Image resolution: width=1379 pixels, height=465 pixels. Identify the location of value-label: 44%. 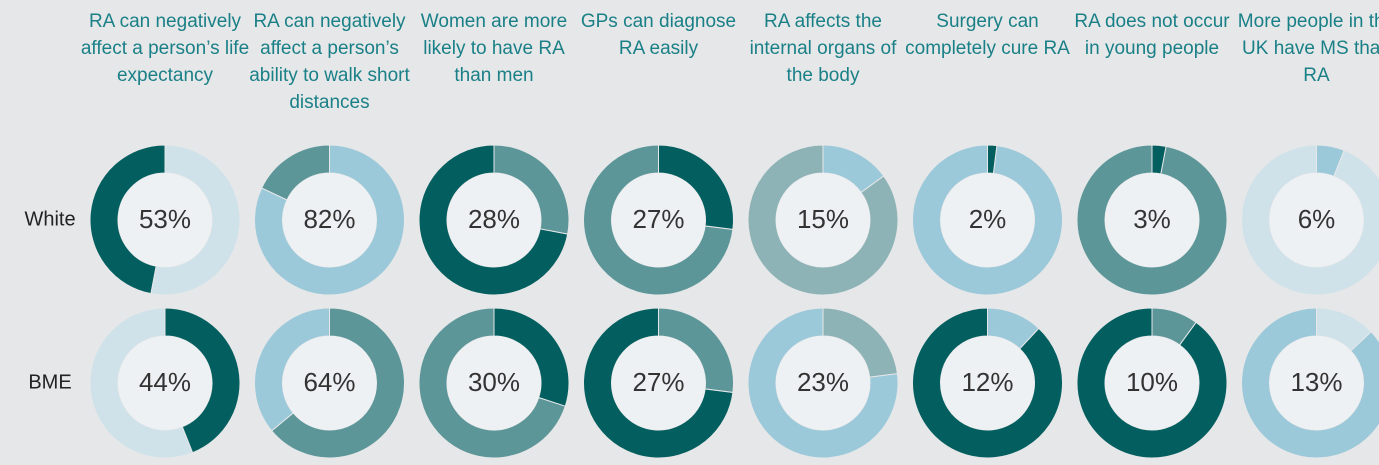
(165, 382).